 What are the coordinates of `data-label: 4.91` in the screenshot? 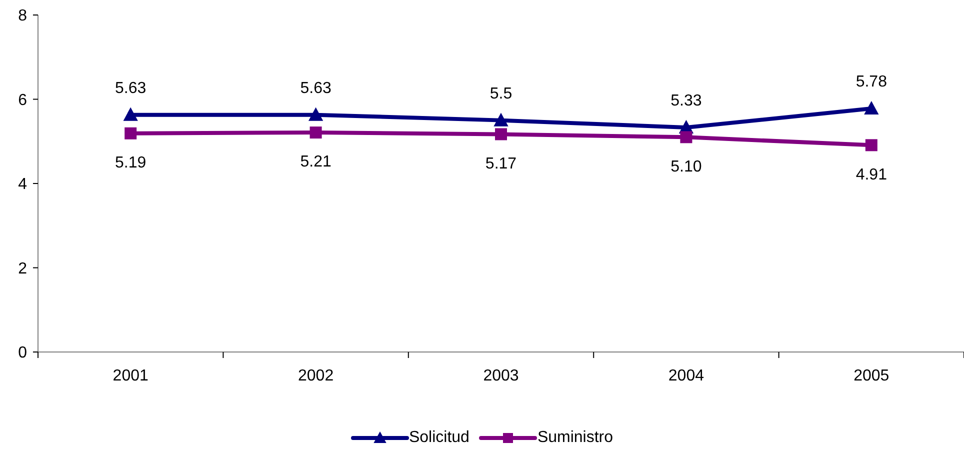 It's located at (872, 175).